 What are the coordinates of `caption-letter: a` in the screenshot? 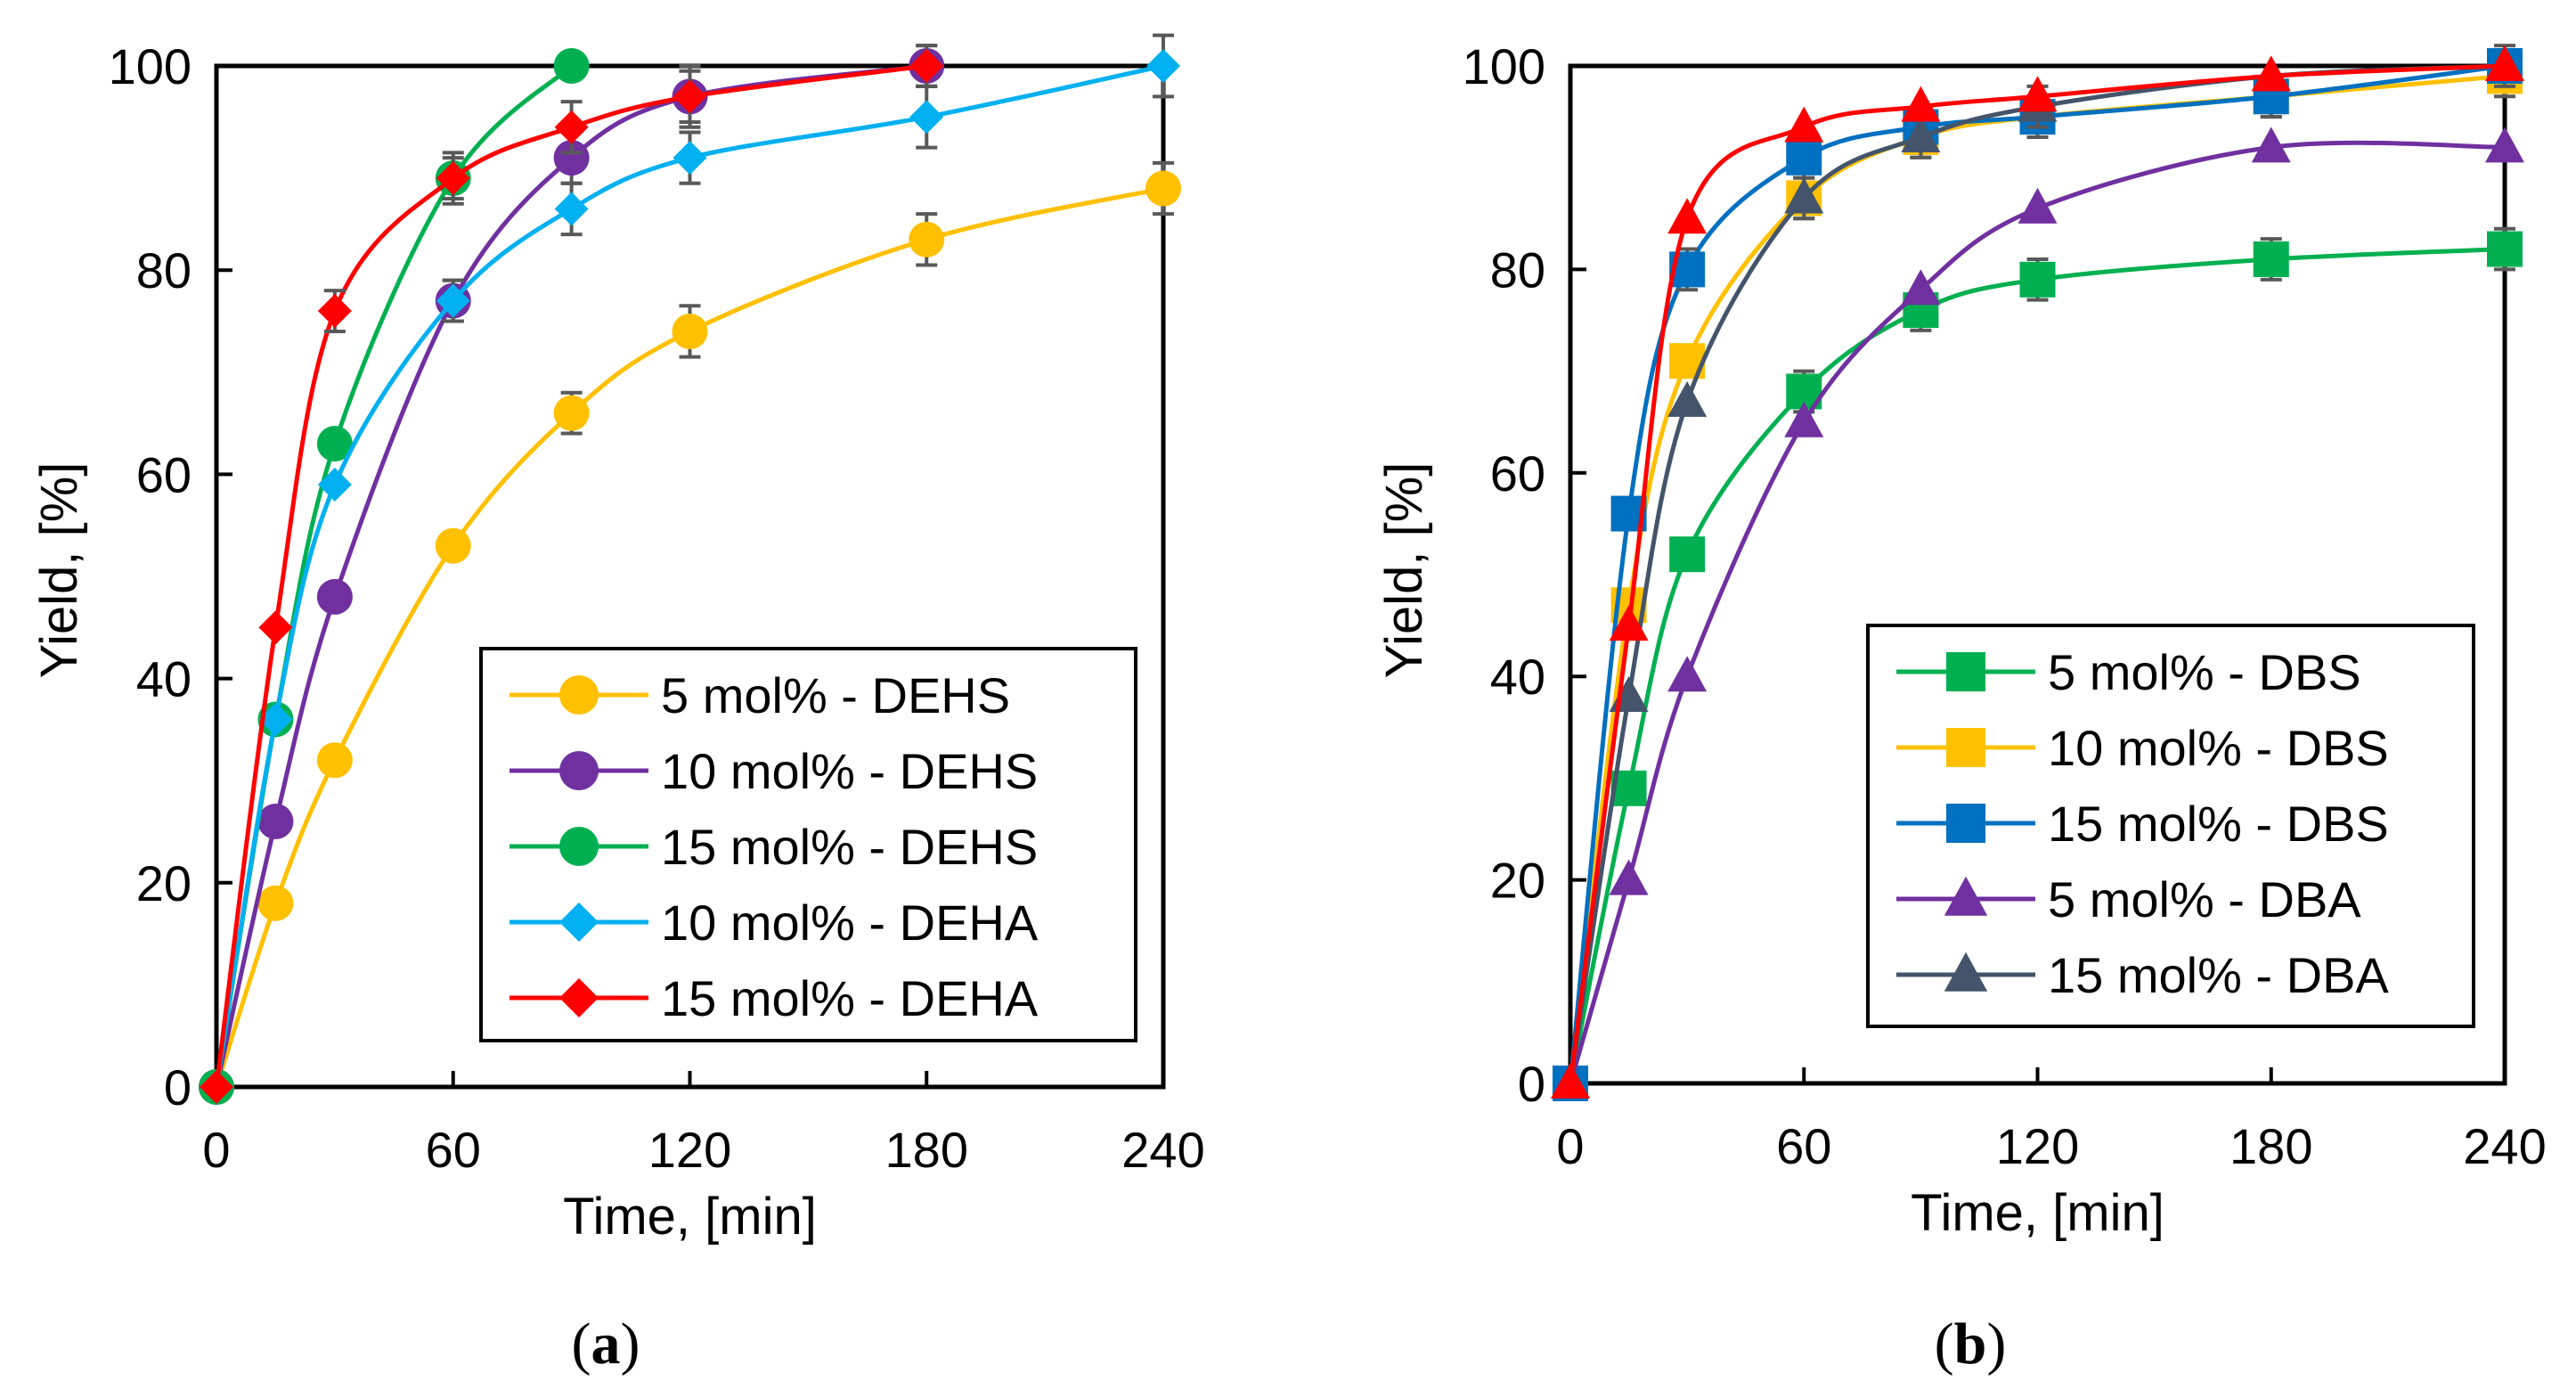 It's located at (606, 1344).